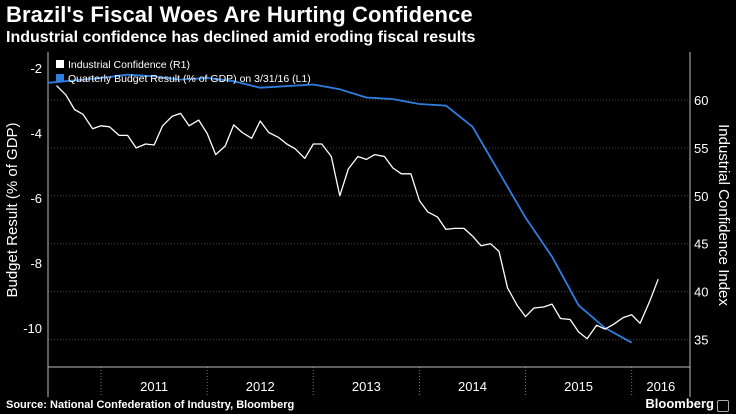 The height and width of the screenshot is (414, 736). Describe the element at coordinates (36, 198) in the screenshot. I see `left-tick-label: -6` at that location.